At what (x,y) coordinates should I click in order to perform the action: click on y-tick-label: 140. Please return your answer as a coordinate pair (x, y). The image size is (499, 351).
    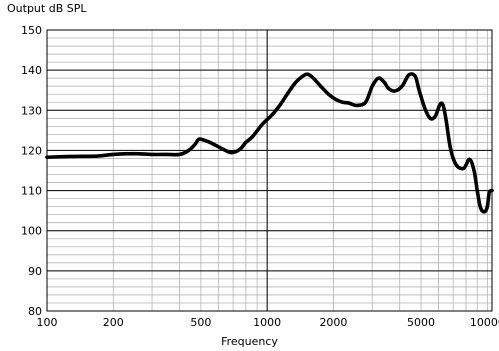
    Looking at the image, I should click on (31, 70).